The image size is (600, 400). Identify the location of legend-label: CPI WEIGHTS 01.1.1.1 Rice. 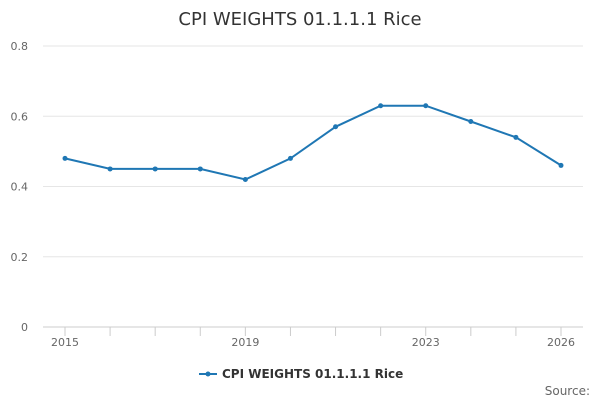
(312, 374).